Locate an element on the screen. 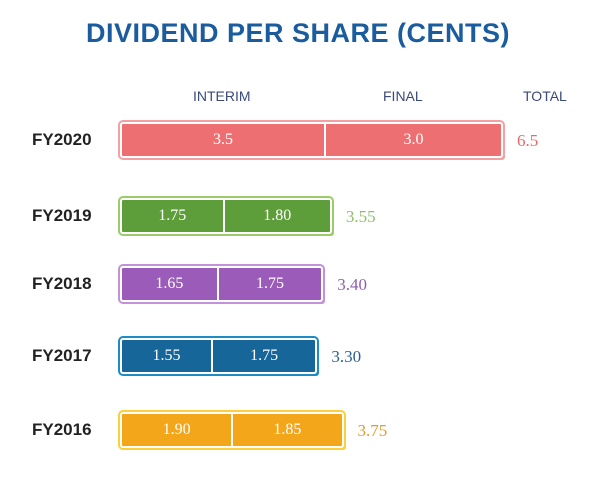 The width and height of the screenshot is (596, 498). bar-fy2019: 1.75 1.80 is located at coordinates (226, 216).